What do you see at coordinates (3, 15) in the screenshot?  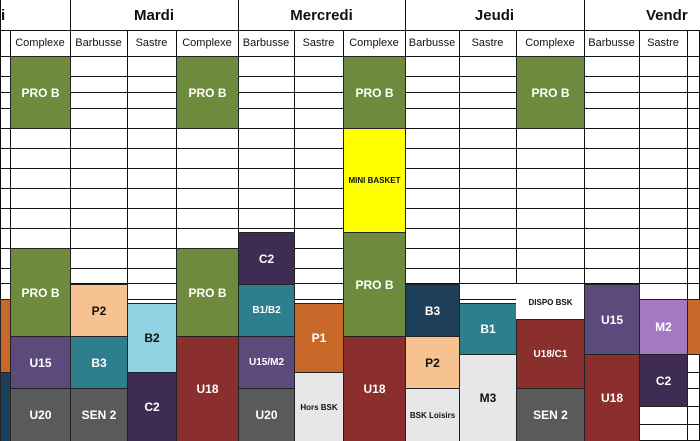 I see `day-header-0: i` at bounding box center [3, 15].